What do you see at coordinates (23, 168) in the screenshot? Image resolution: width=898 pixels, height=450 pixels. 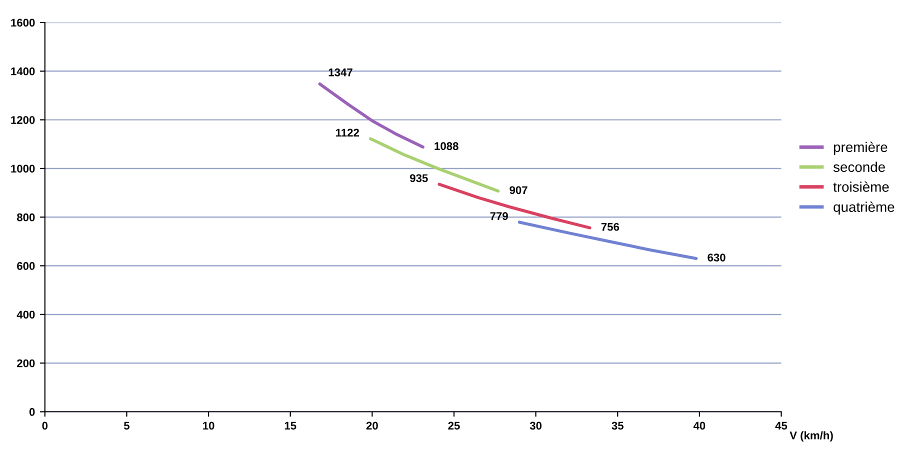 I see `y-tick-label: 1000` at bounding box center [23, 168].